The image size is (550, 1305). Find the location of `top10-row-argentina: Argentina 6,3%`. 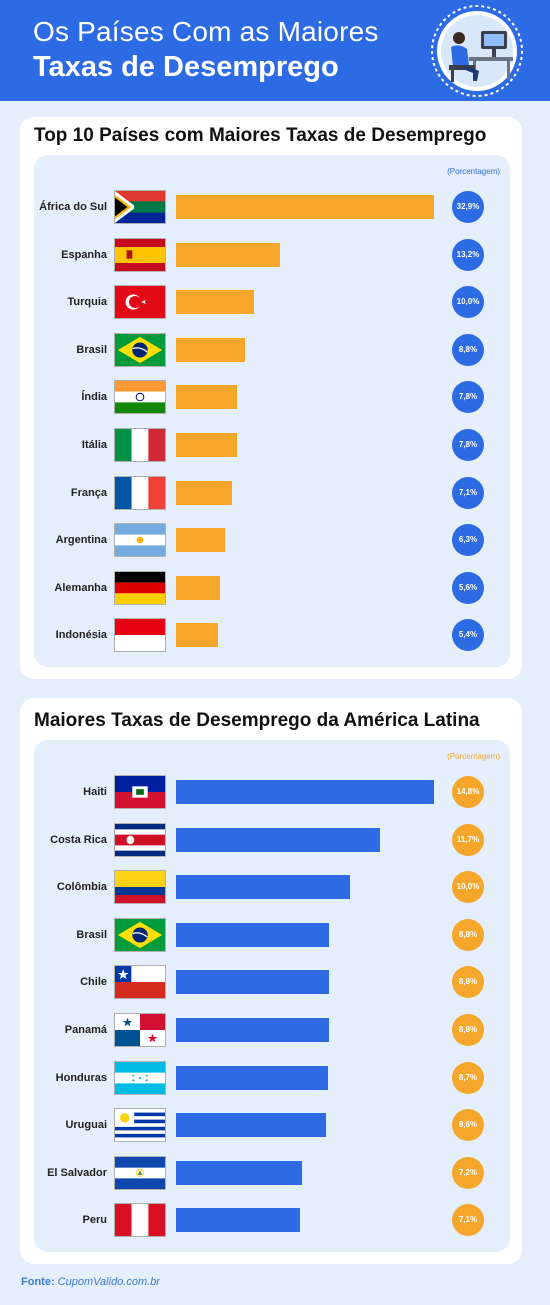

top10-row-argentina: Argentina 6,3% is located at coordinates (272, 540).